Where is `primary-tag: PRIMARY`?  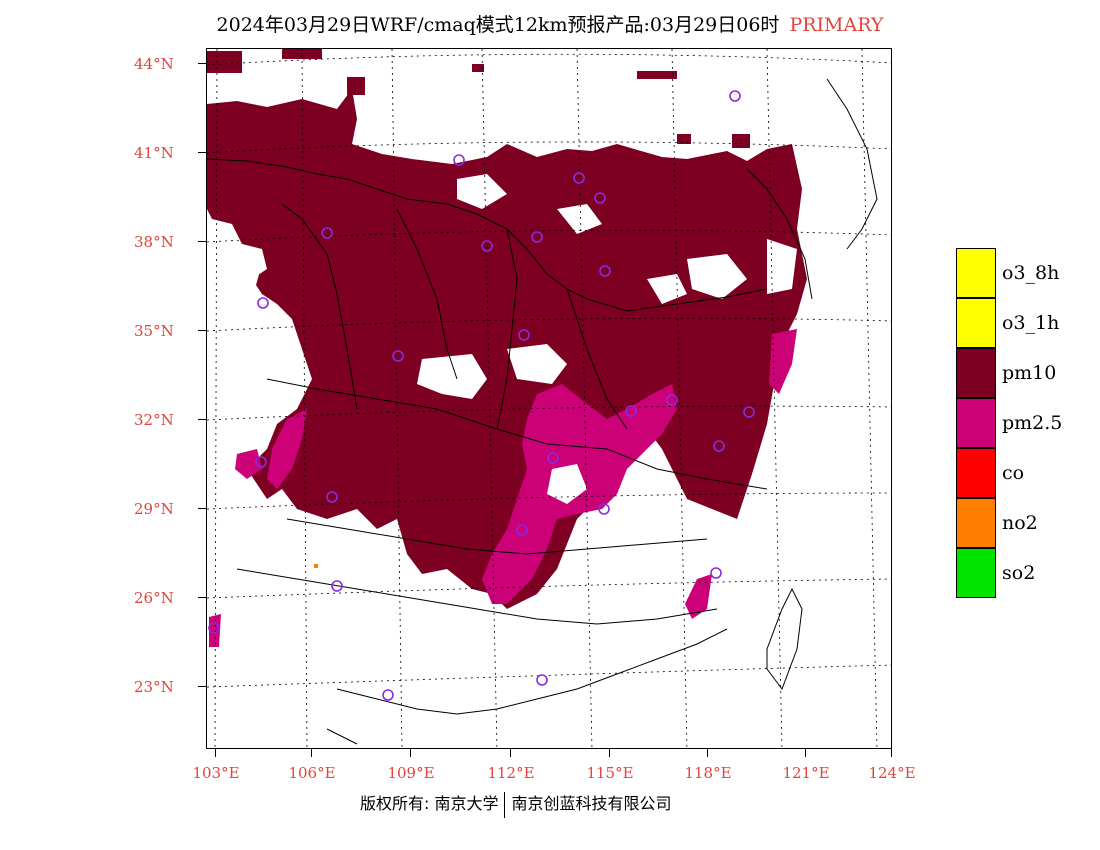 primary-tag: PRIMARY is located at coordinates (836, 25).